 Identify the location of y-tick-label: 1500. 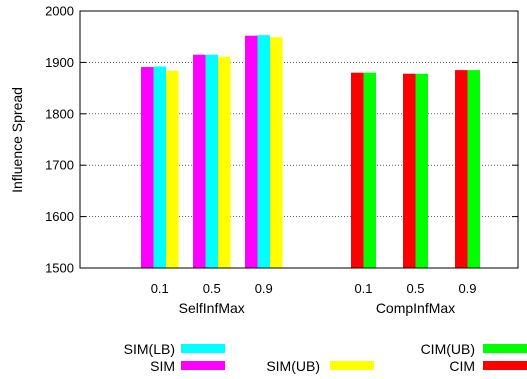
(59, 268).